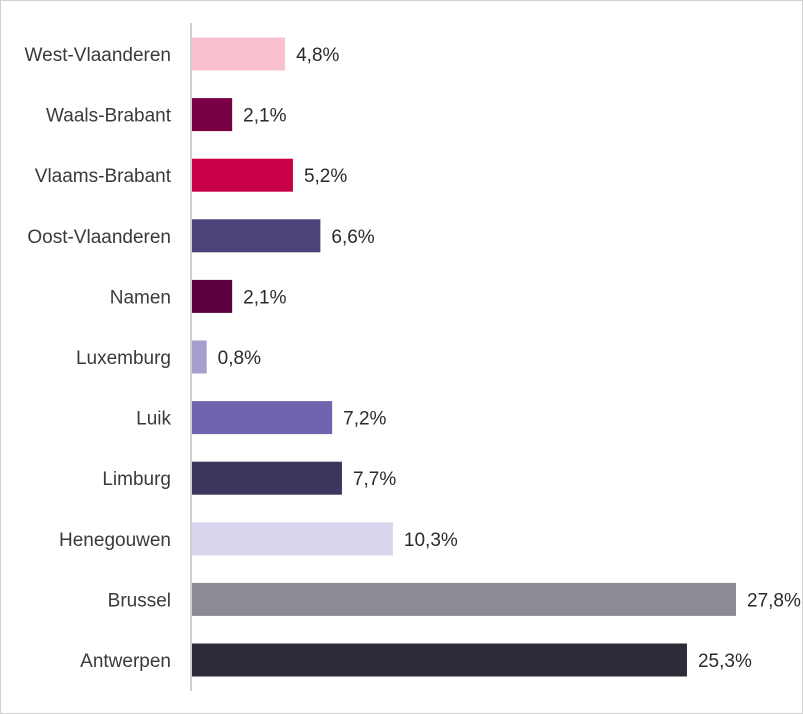 The image size is (803, 714). Describe the element at coordinates (431, 540) in the screenshot. I see `value-label: 10,3%` at that location.